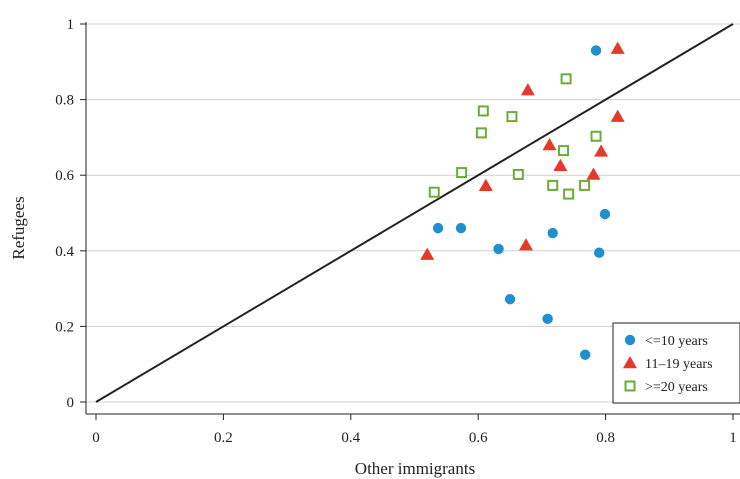  Describe the element at coordinates (630, 340) in the screenshot. I see `legend-circle-marker` at that location.